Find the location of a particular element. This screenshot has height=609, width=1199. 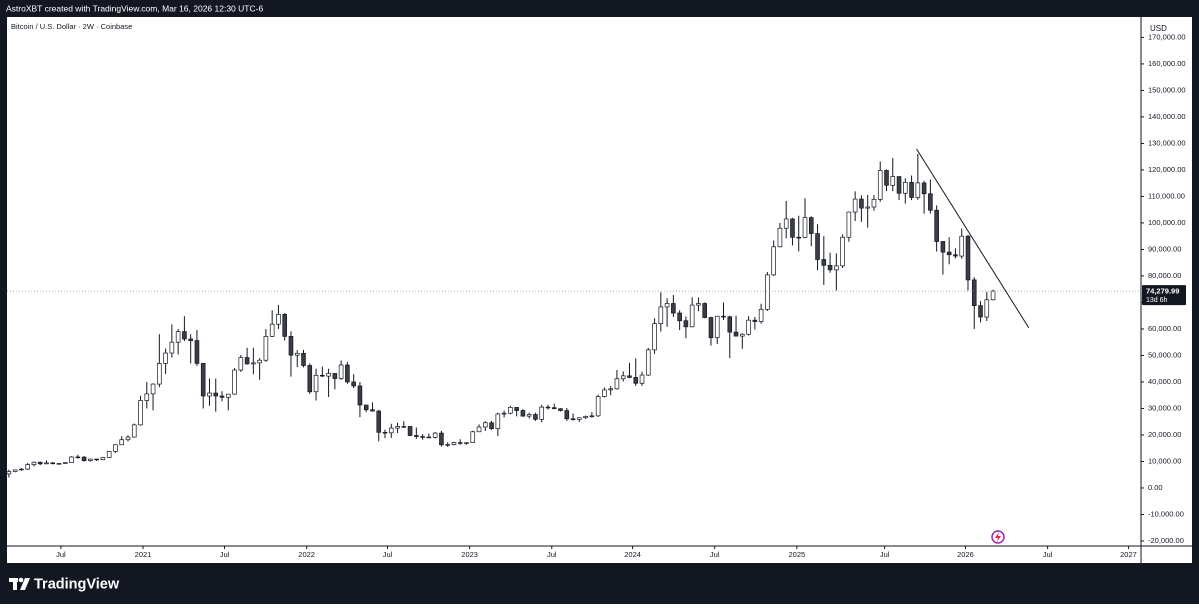

symbol-title: Bitcoin / U.S. Dollar · 2W · Coinbase is located at coordinates (71, 26).